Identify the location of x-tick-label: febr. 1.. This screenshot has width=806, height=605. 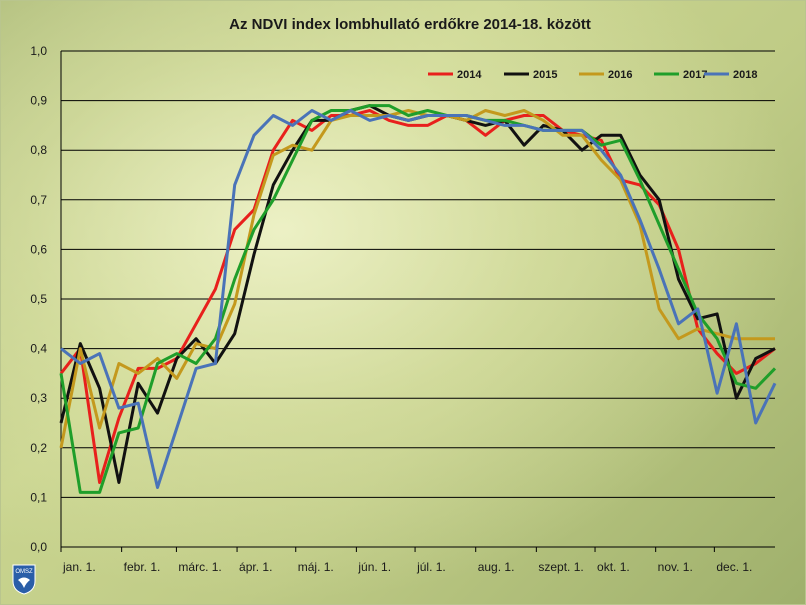
(142, 567).